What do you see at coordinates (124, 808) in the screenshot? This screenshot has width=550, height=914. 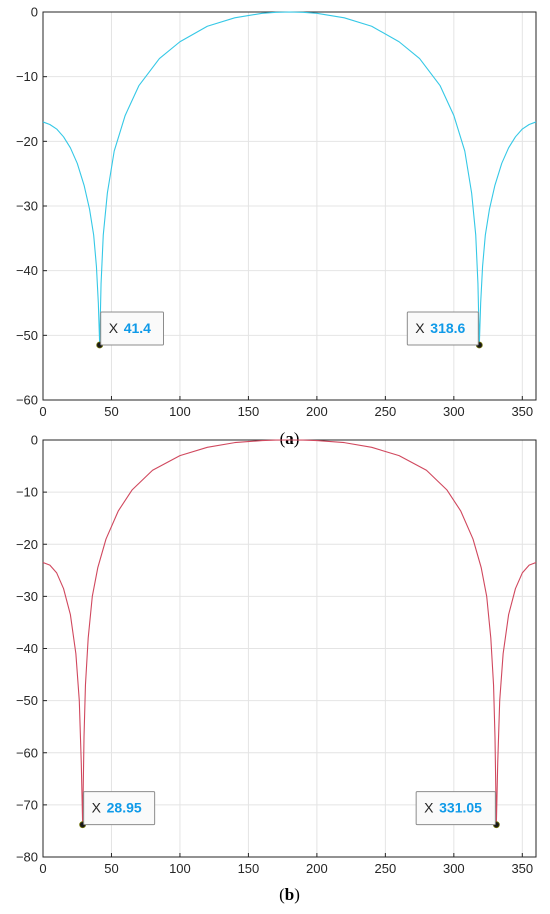 I see `datatip-value: 28.95` at bounding box center [124, 808].